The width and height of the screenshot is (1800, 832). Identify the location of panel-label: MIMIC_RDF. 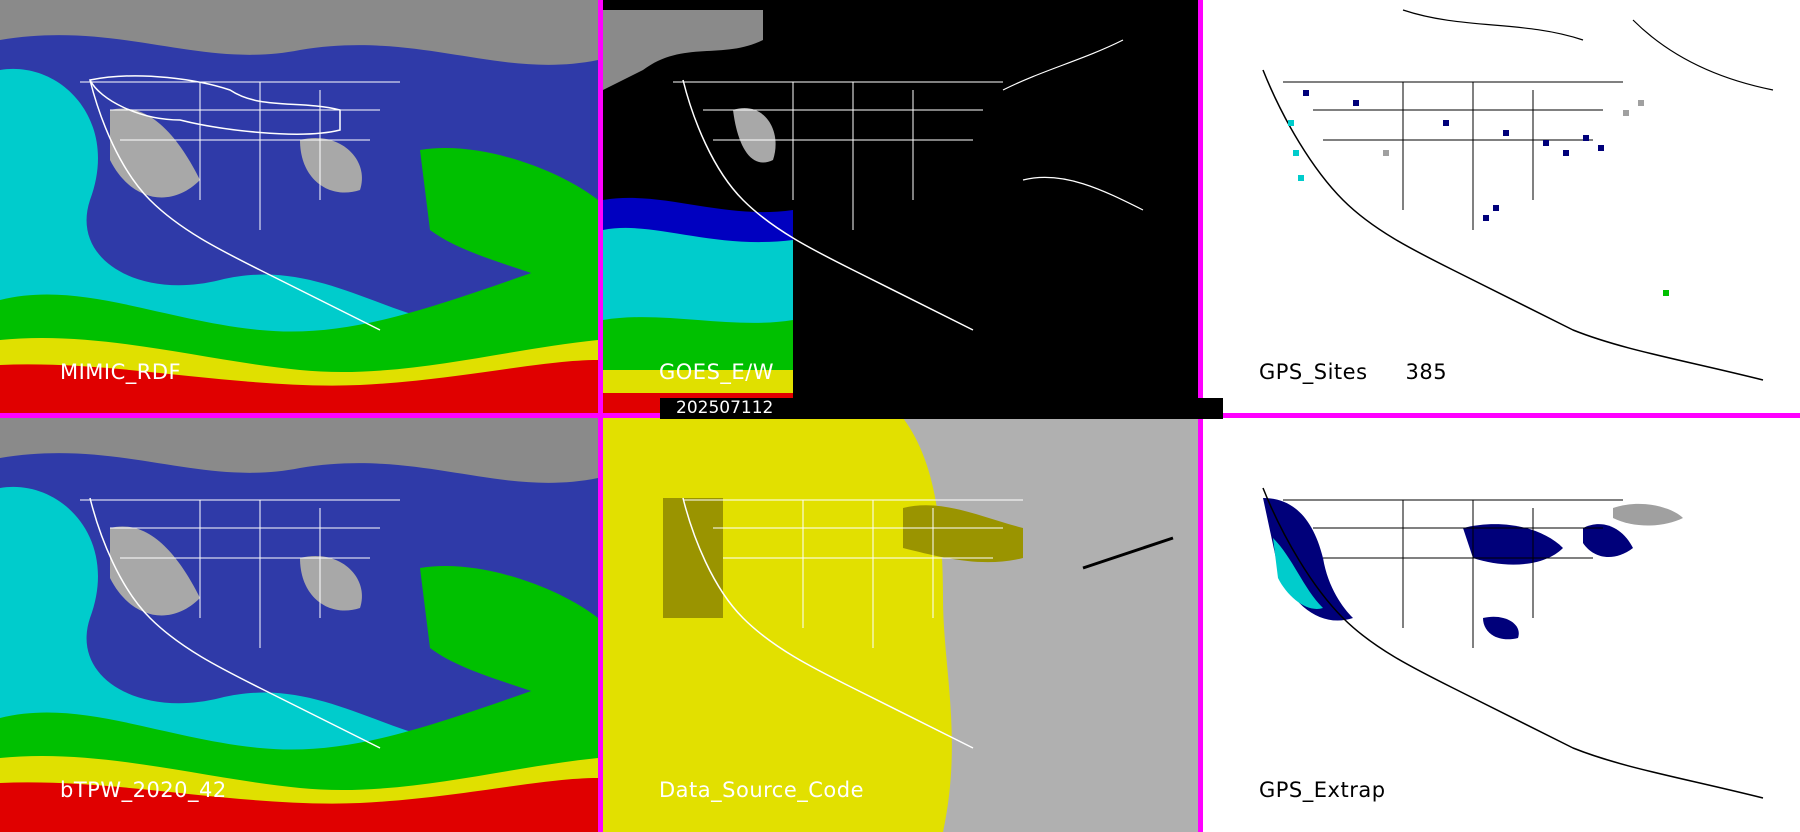
(121, 372).